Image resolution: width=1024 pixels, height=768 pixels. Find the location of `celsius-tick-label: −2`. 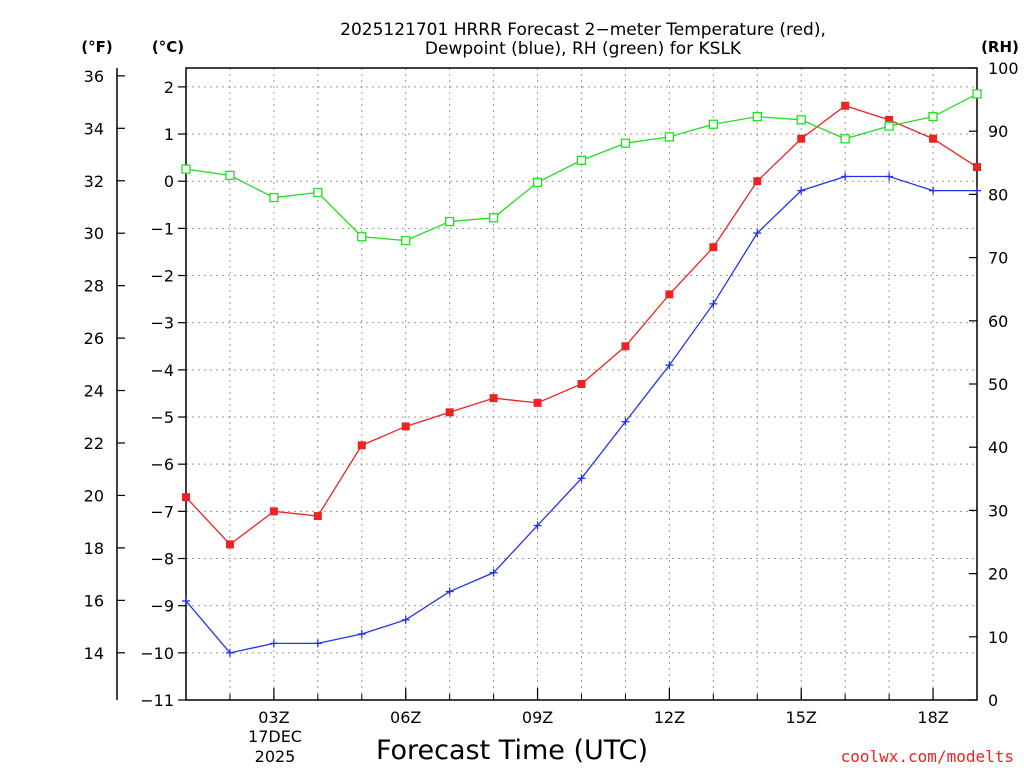

celsius-tick-label: −2 is located at coordinates (162, 276).